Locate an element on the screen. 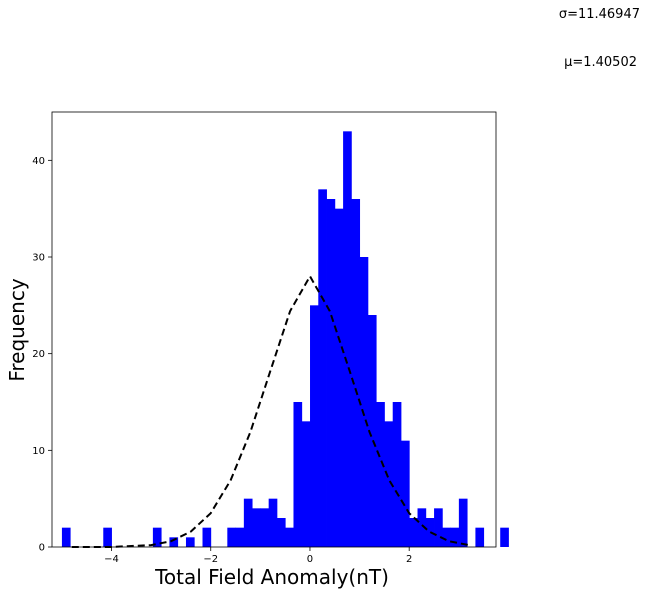  y-tick-label: 0 is located at coordinates (42, 548).